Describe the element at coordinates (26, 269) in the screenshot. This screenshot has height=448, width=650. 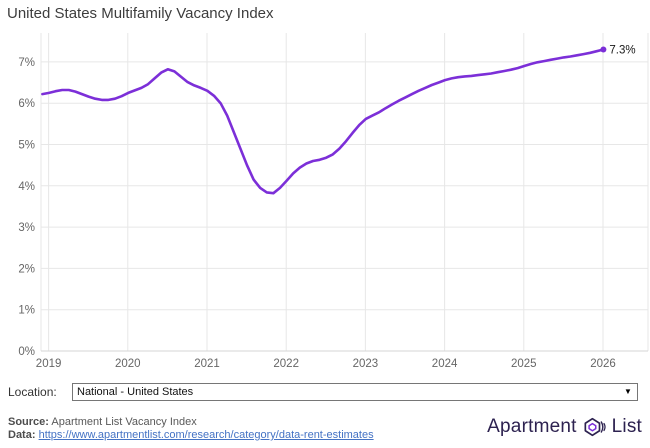
I see `y-tick-label: 2%` at that location.